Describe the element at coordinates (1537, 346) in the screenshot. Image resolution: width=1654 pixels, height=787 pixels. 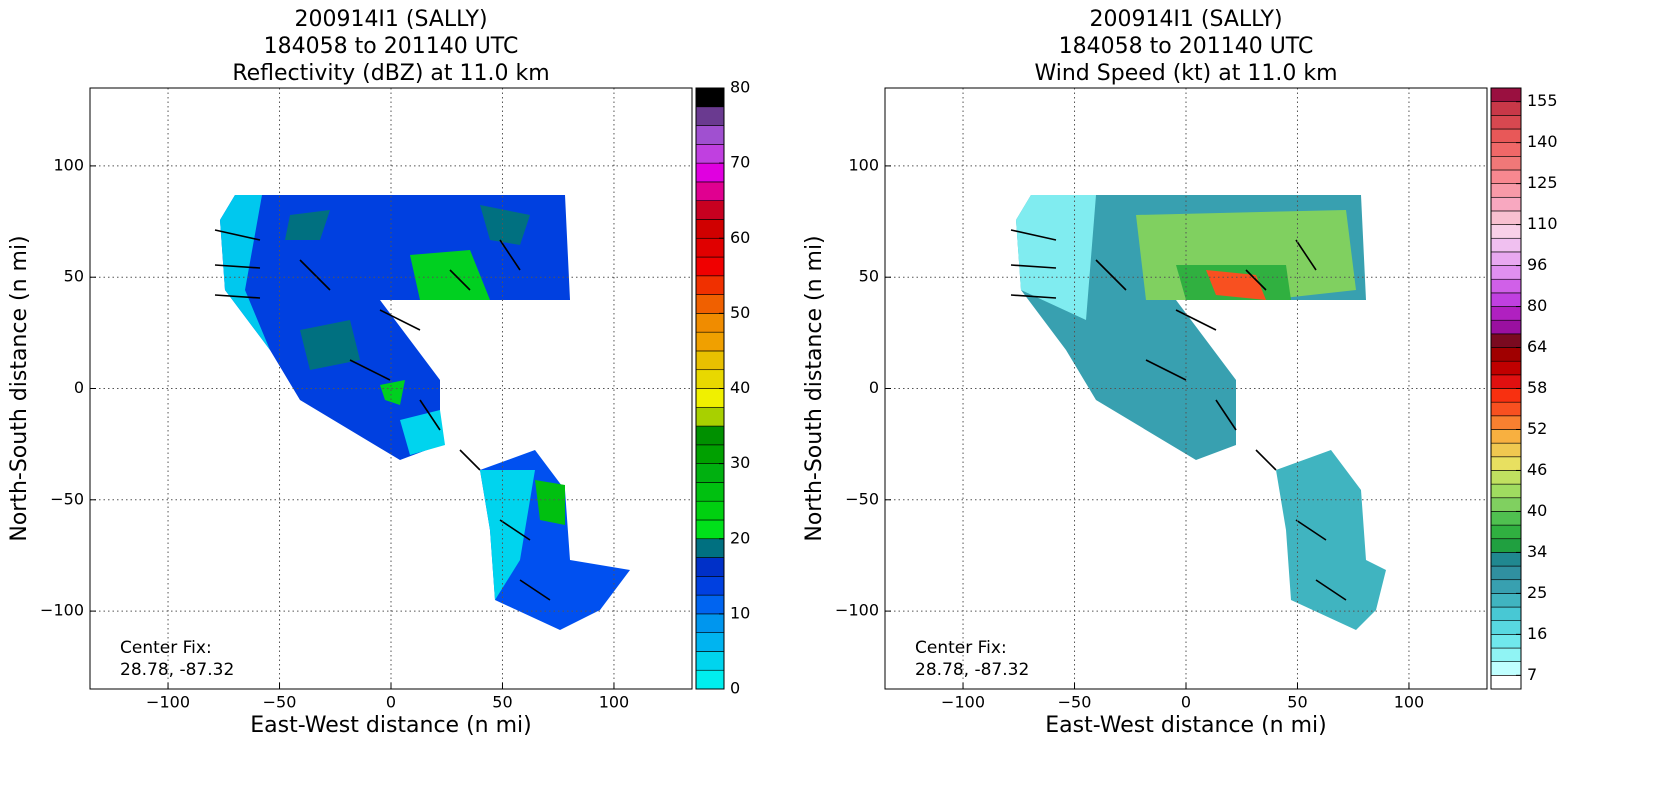
I see `colorbar-tick-label: 64` at that location.